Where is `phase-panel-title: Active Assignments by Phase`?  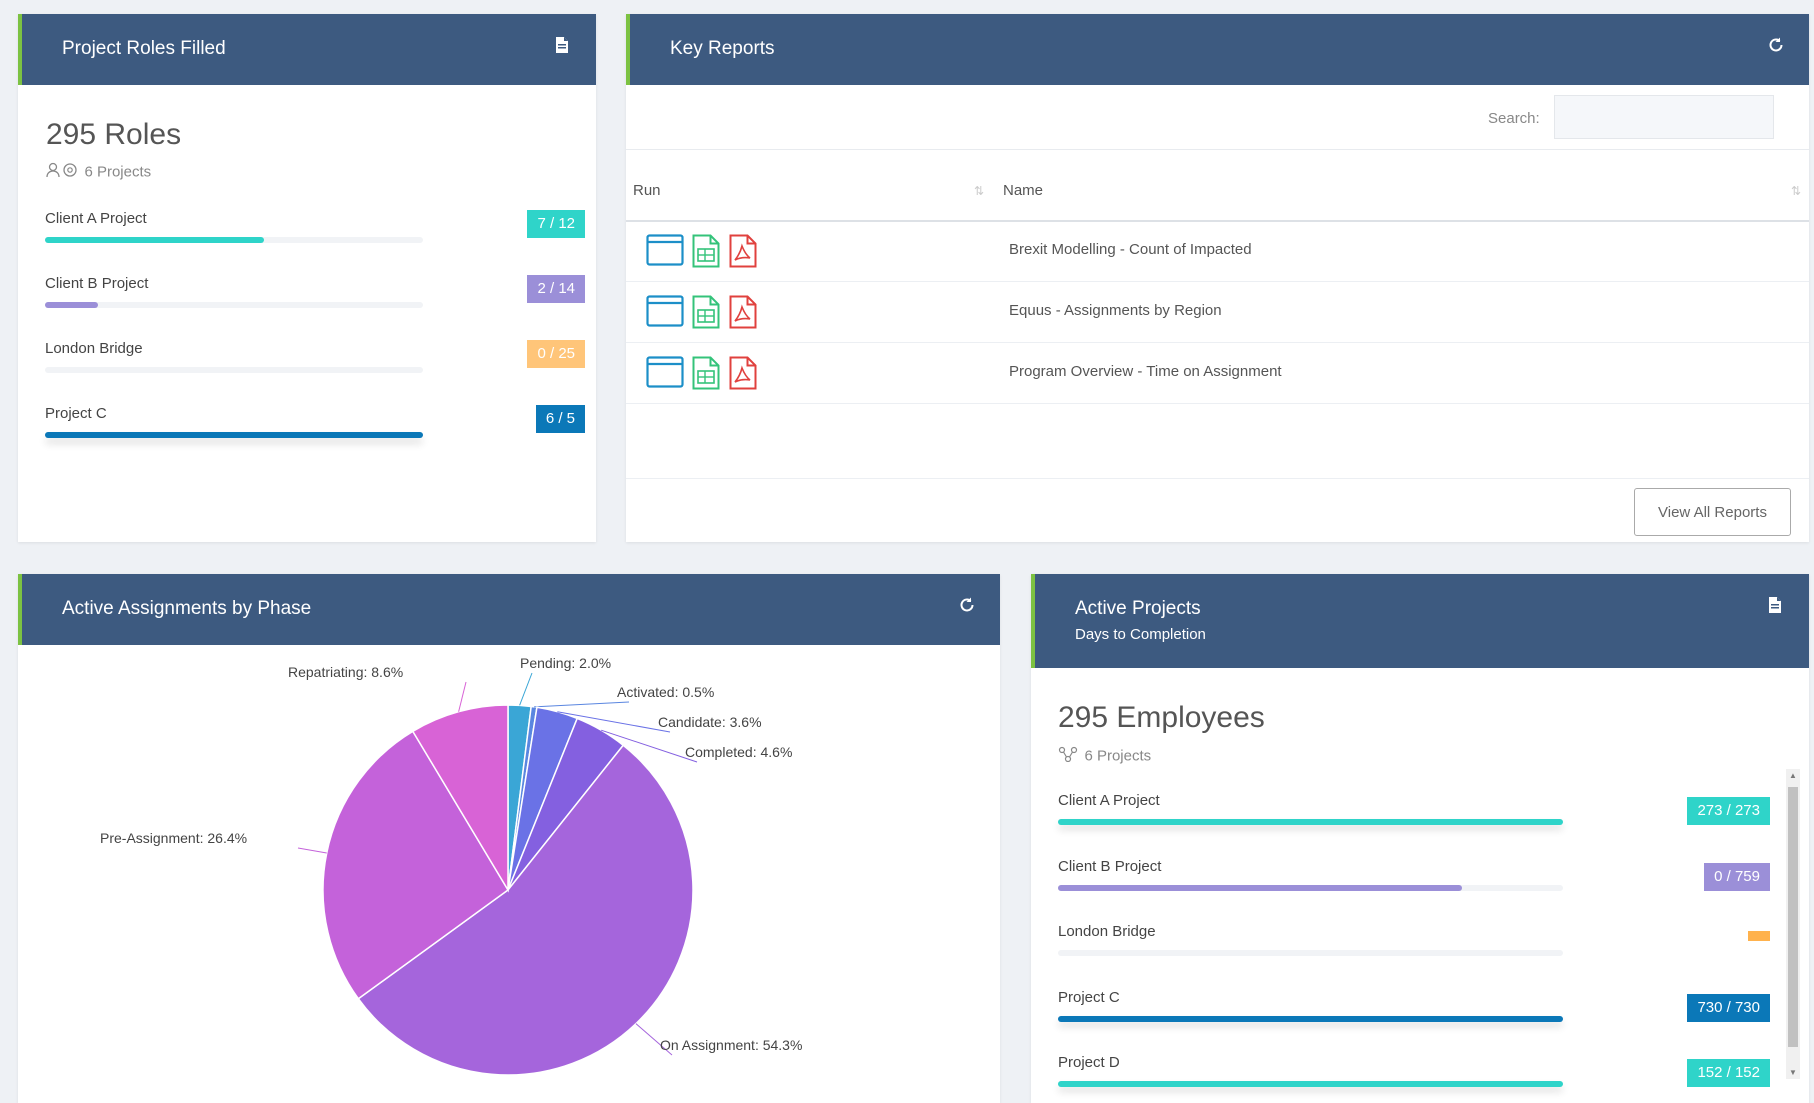
phase-panel-title: Active Assignments by Phase is located at coordinates (187, 608).